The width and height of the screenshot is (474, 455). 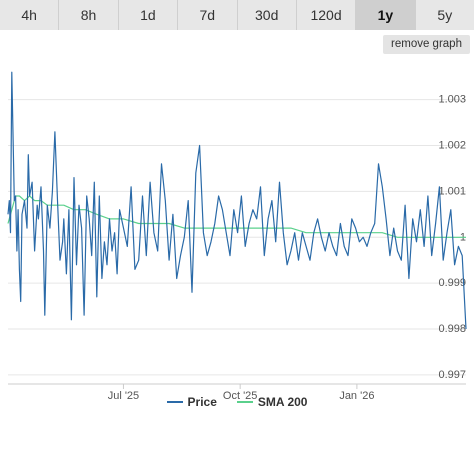 What do you see at coordinates (452, 329) in the screenshot?
I see `y-tick-label: 0.998` at bounding box center [452, 329].